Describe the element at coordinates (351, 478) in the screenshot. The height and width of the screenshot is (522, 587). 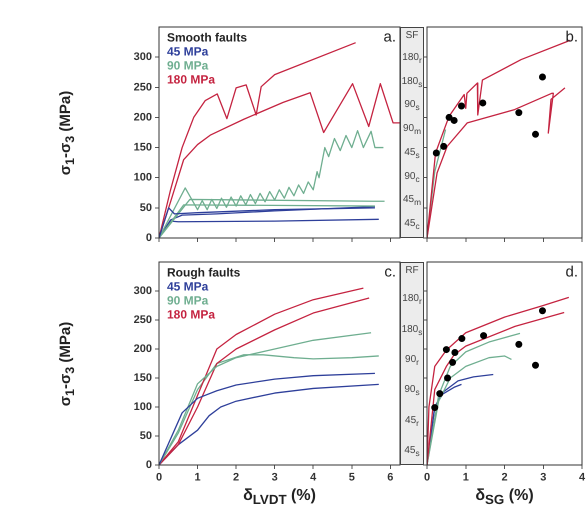
I see `x-tick-label: 5` at that location.